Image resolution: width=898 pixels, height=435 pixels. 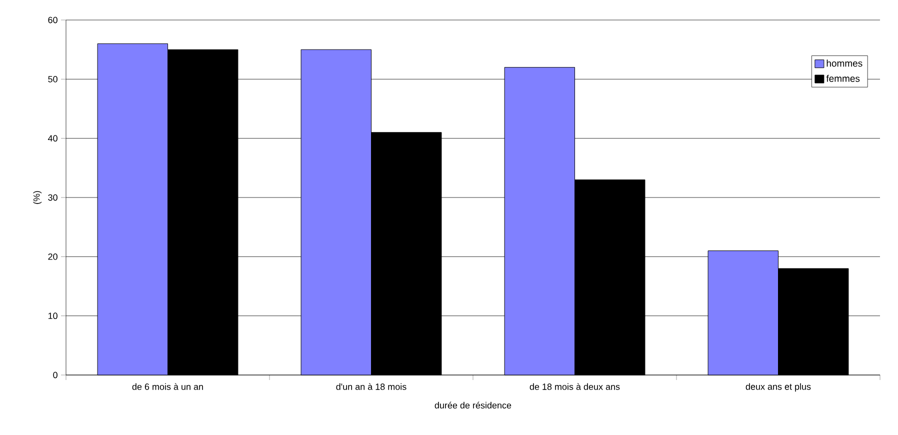 What do you see at coordinates (843, 78) in the screenshot?
I see `legend-label: femmes` at bounding box center [843, 78].